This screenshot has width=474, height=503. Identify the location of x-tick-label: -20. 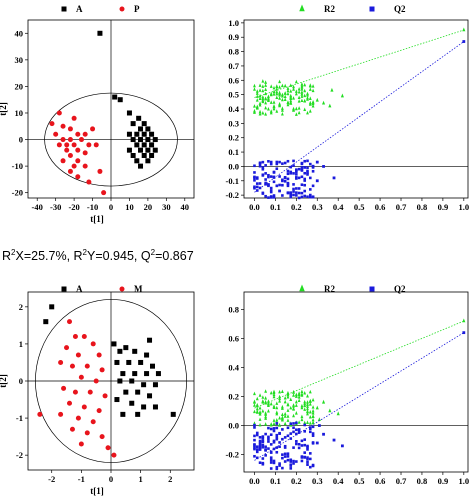
(73, 207).